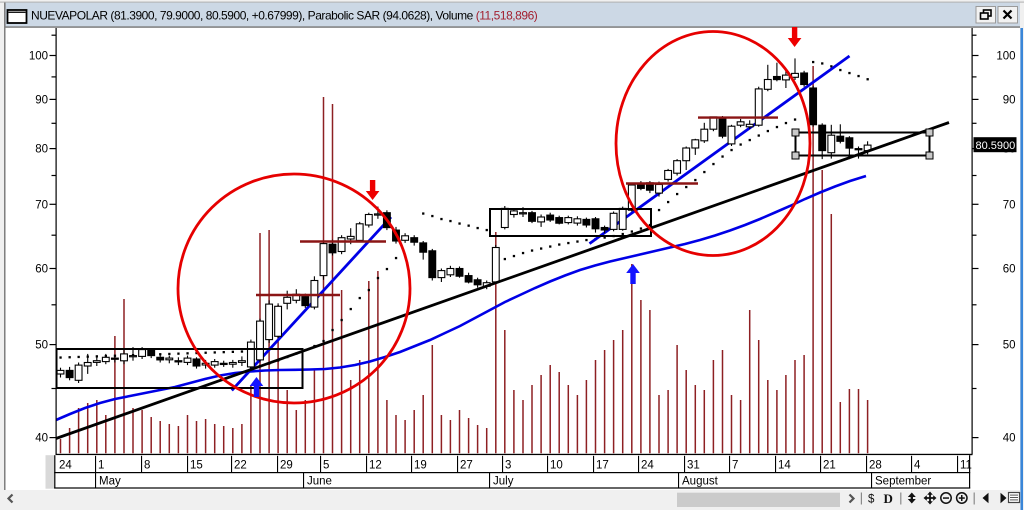 Image resolution: width=1024 pixels, height=510 pixels. What do you see at coordinates (420, 465) in the screenshot?
I see `svg-text: 19` at bounding box center [420, 465].